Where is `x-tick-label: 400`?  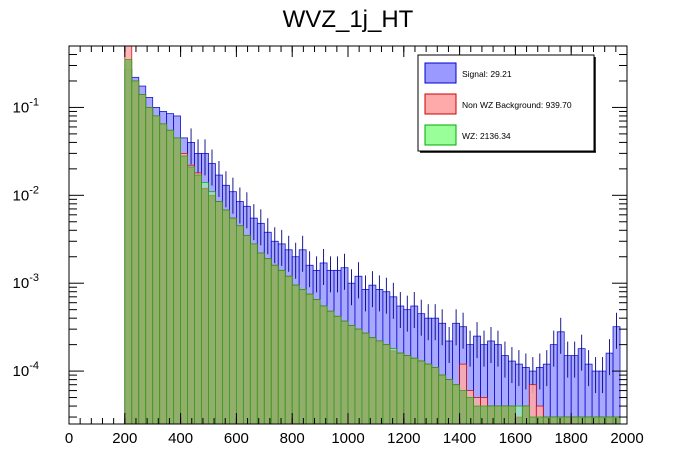
x-tick-label: 400 is located at coordinates (180, 438).